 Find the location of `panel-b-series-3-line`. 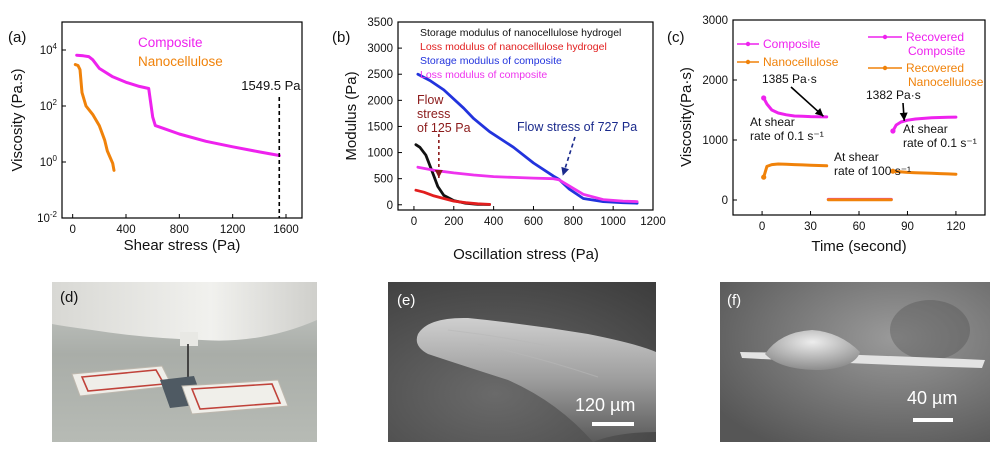

panel-b-series-3-line is located at coordinates (527, 138).